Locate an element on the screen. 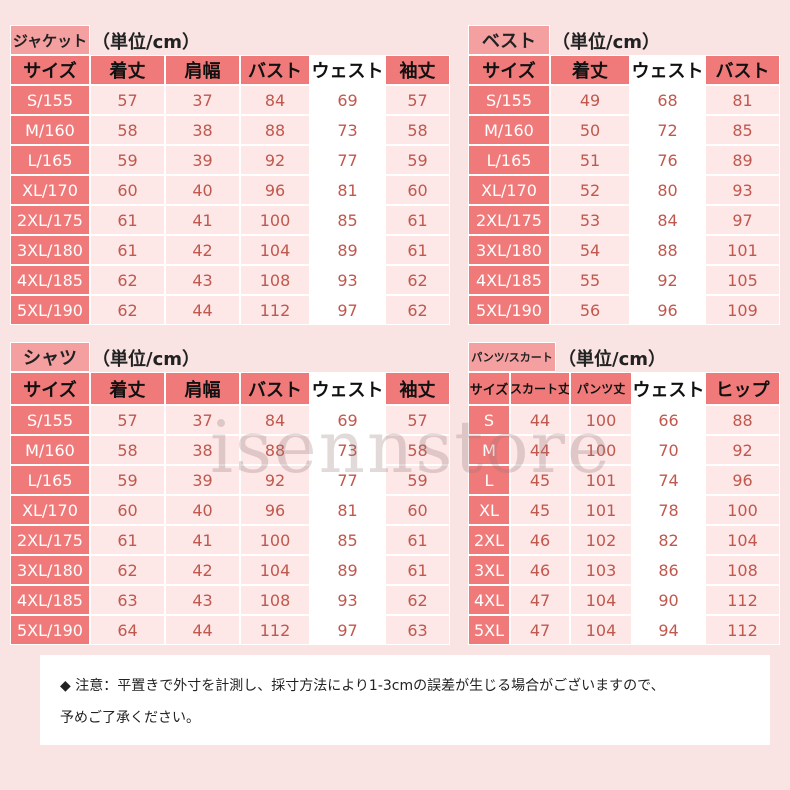  data-cell: 105 is located at coordinates (742, 280).